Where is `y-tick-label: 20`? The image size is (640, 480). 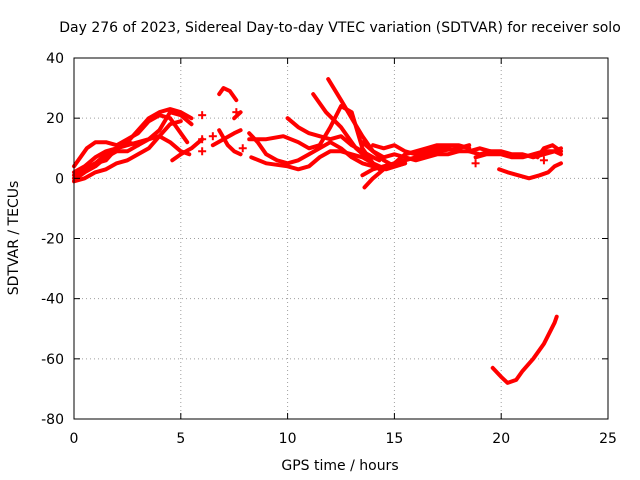 y-tick-label: 20 is located at coordinates (55, 119).